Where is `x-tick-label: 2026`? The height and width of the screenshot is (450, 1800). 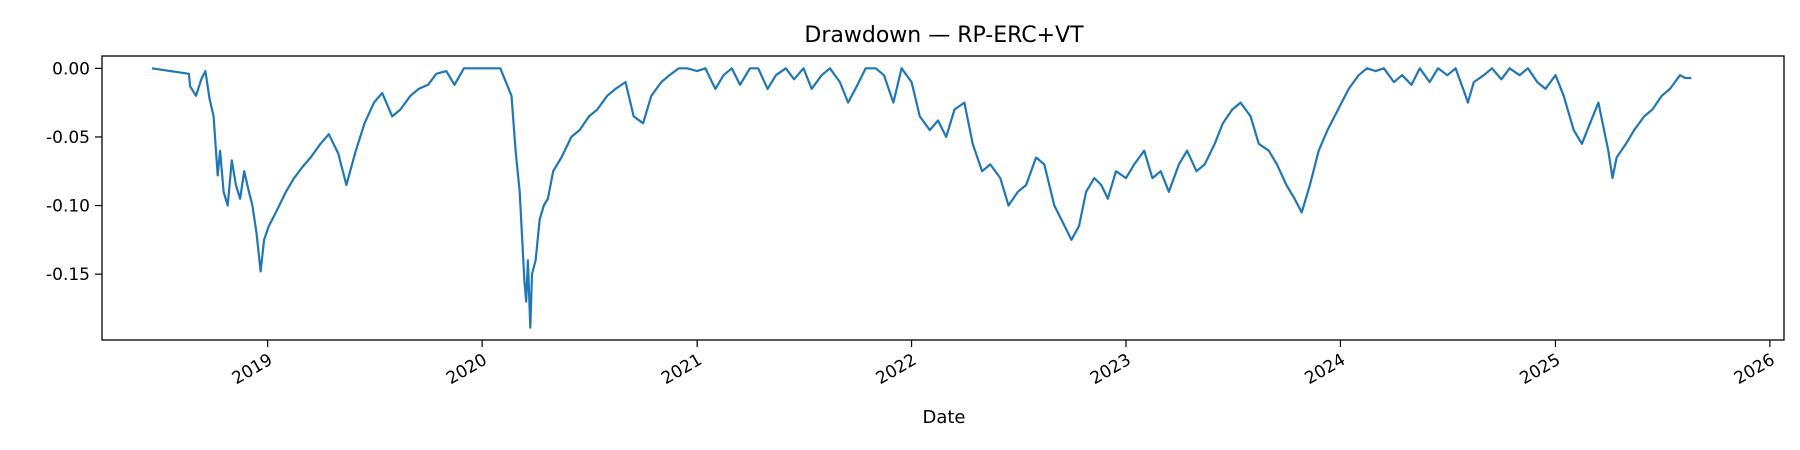
x-tick-label: 2026 is located at coordinates (1754, 369).